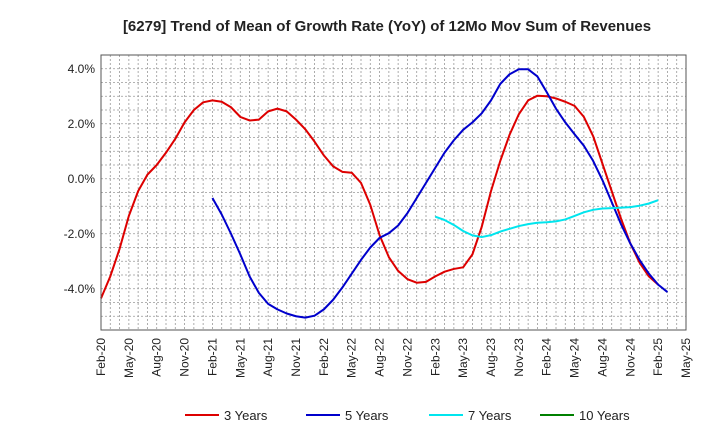 The height and width of the screenshot is (440, 720). What do you see at coordinates (491, 357) in the screenshot?
I see `x-tick-label: Aug-23` at bounding box center [491, 357].